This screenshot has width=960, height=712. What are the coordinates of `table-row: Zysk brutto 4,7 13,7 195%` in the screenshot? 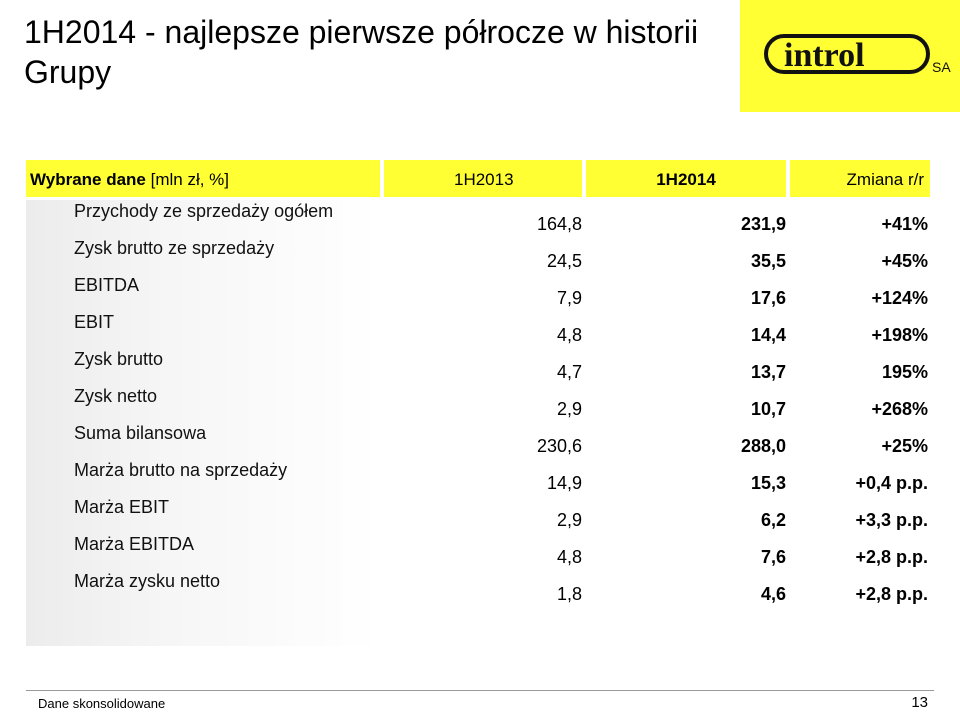 It's located at (478, 366).